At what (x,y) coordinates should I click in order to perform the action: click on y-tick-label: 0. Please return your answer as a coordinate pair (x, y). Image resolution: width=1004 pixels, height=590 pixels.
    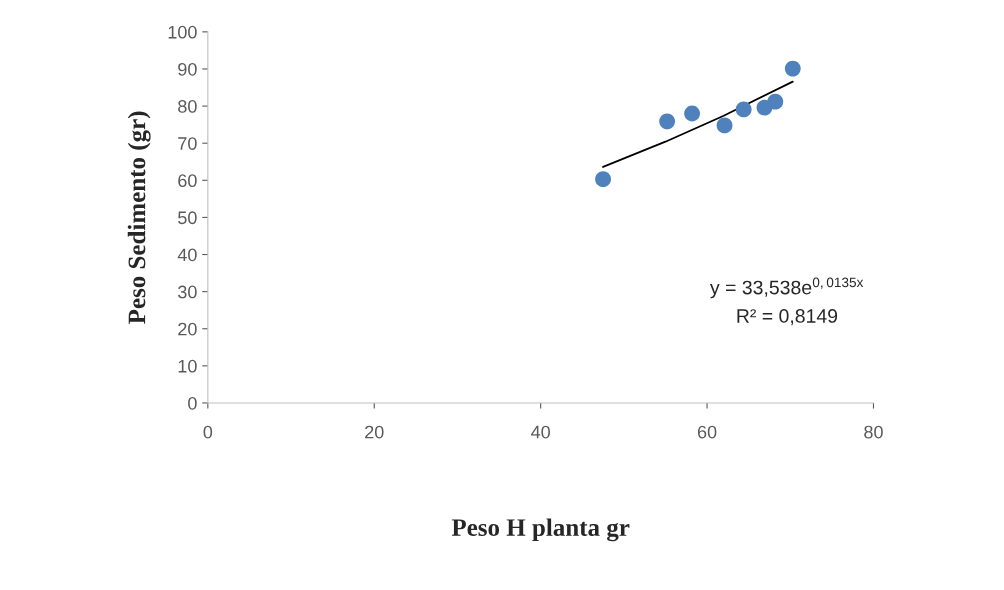
    Looking at the image, I should click on (192, 403).